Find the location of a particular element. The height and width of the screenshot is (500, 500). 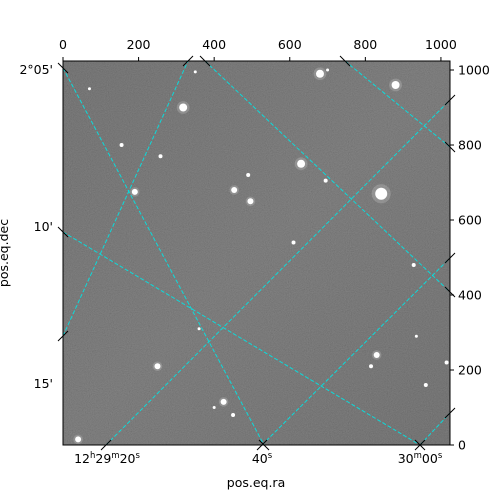

ra-tick-label-3: 30m00s is located at coordinates (420, 458).